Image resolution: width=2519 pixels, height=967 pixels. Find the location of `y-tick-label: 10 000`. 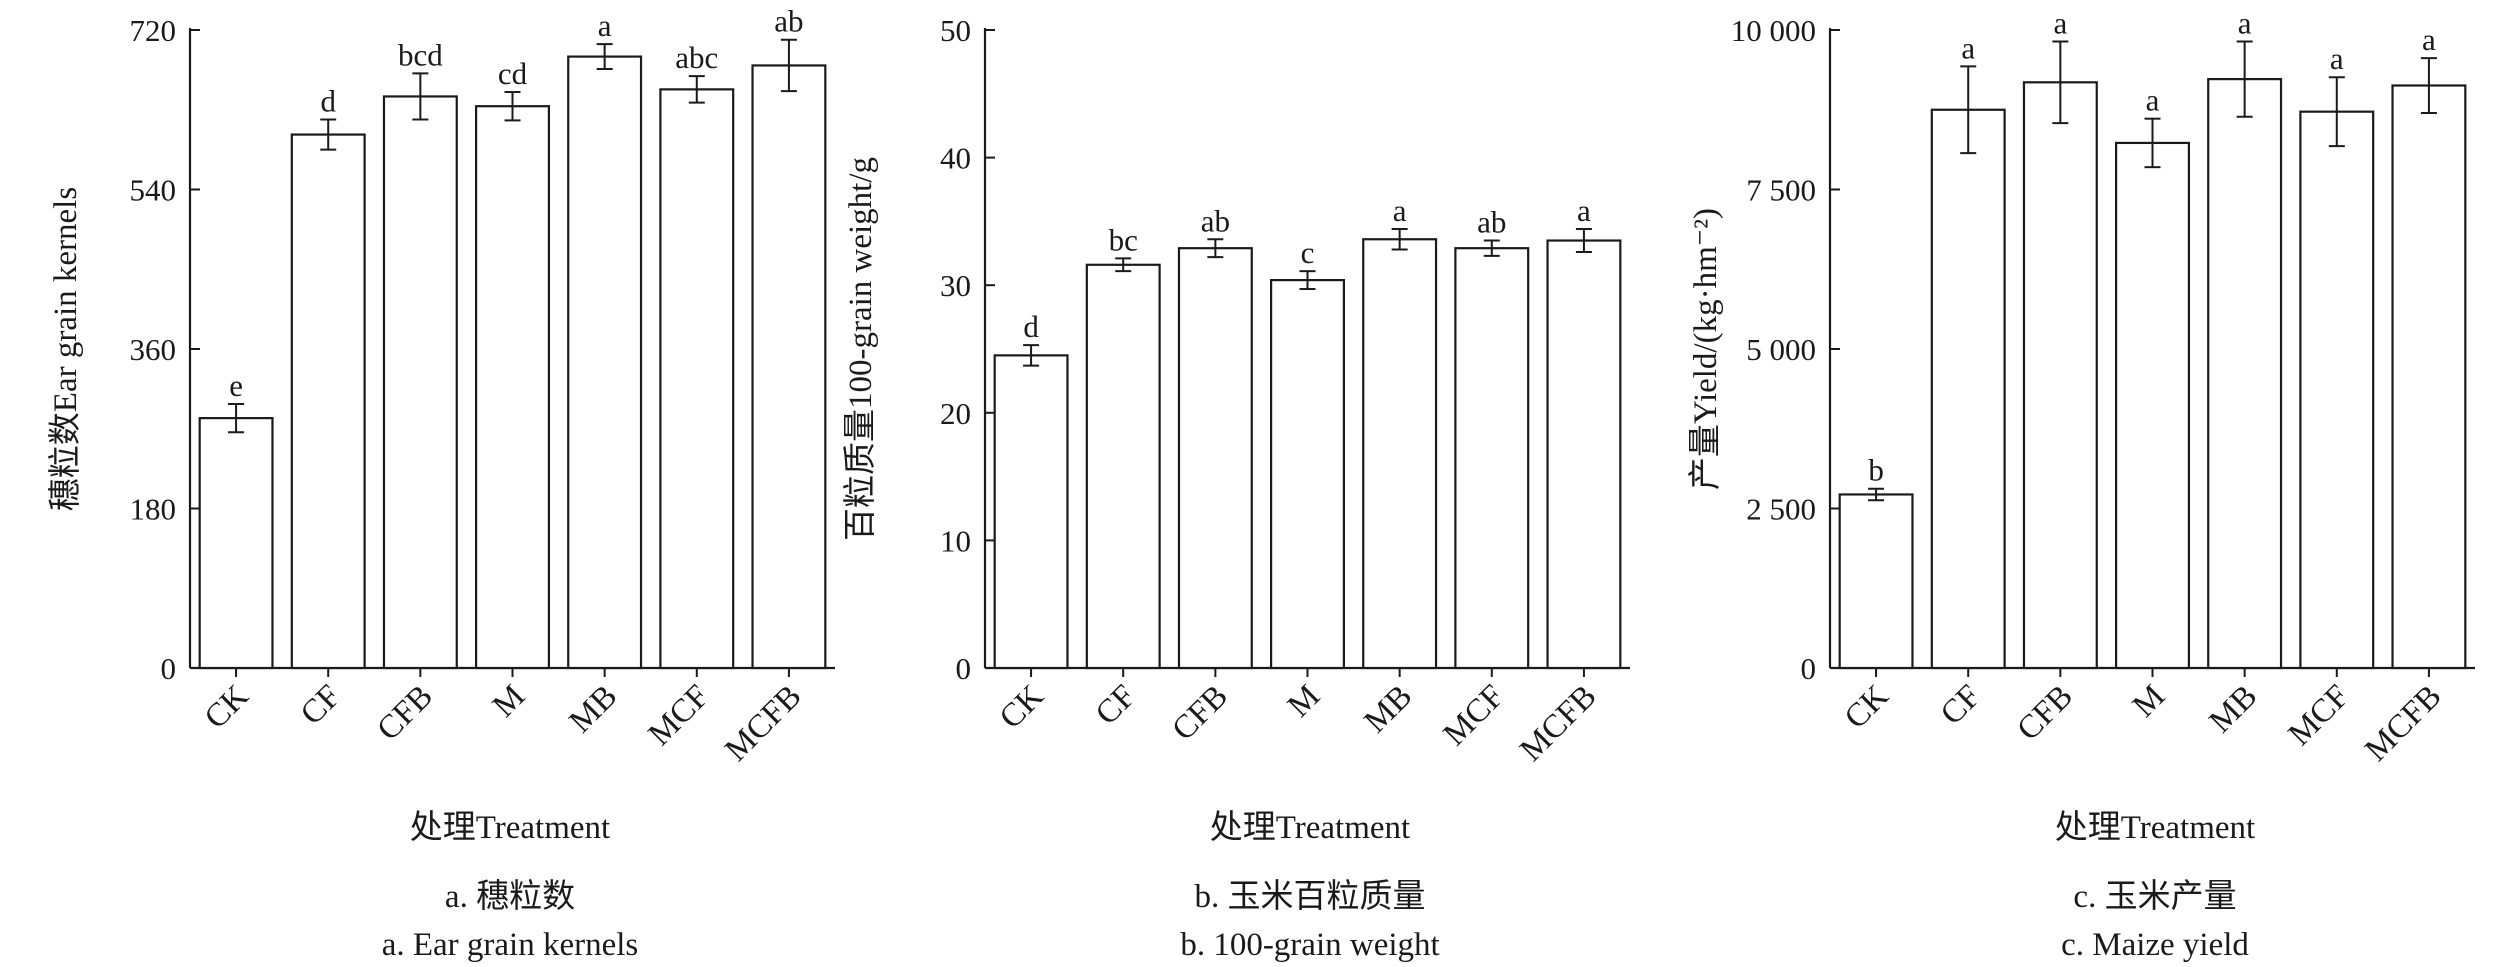

y-tick-label: 10 000 is located at coordinates (1773, 30).